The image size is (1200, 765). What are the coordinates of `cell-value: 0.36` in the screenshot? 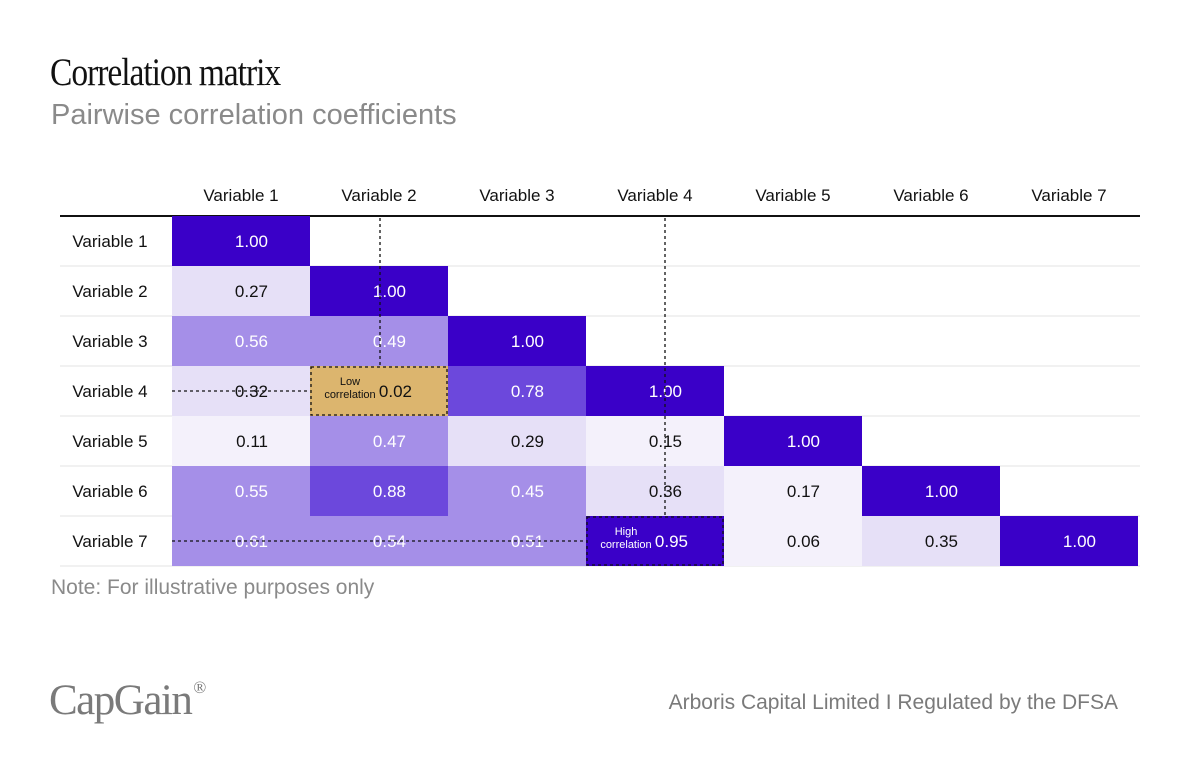 It's located at (665, 491).